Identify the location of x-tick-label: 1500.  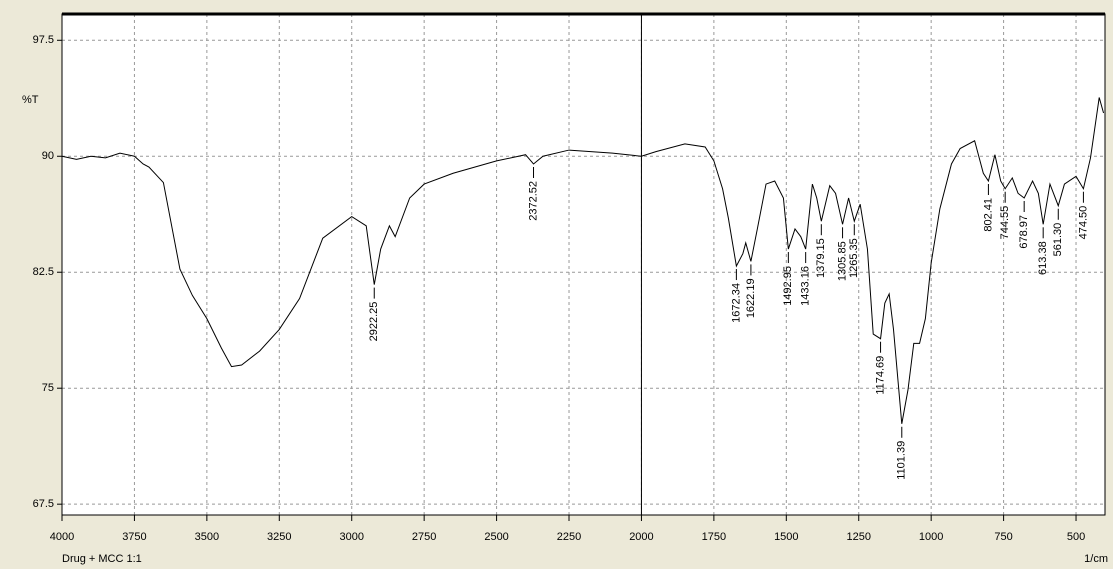
(786, 537).